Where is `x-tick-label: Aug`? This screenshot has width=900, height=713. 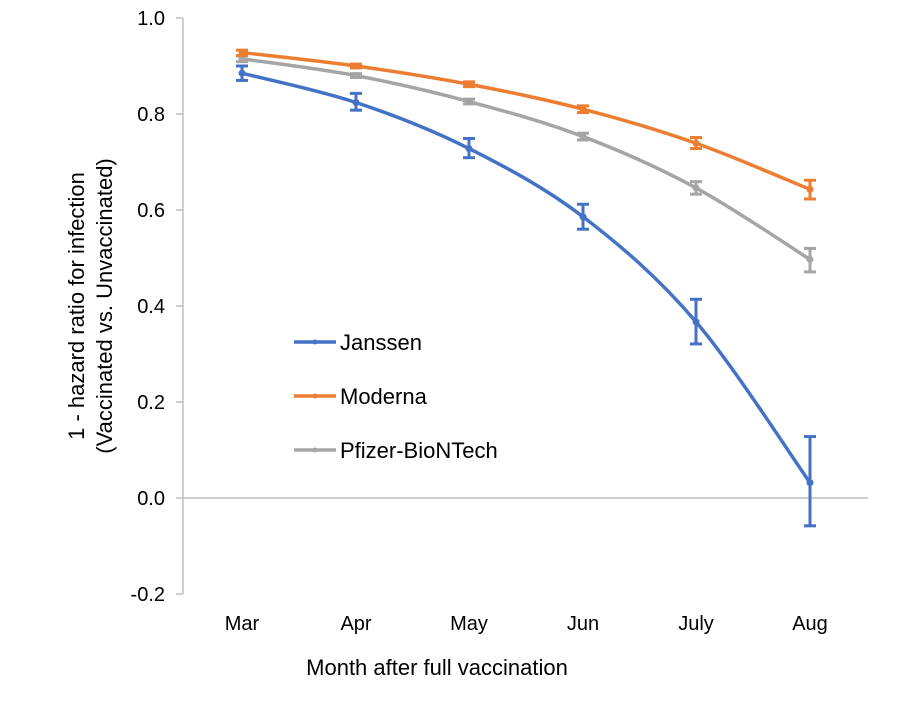 x-tick-label: Aug is located at coordinates (810, 624).